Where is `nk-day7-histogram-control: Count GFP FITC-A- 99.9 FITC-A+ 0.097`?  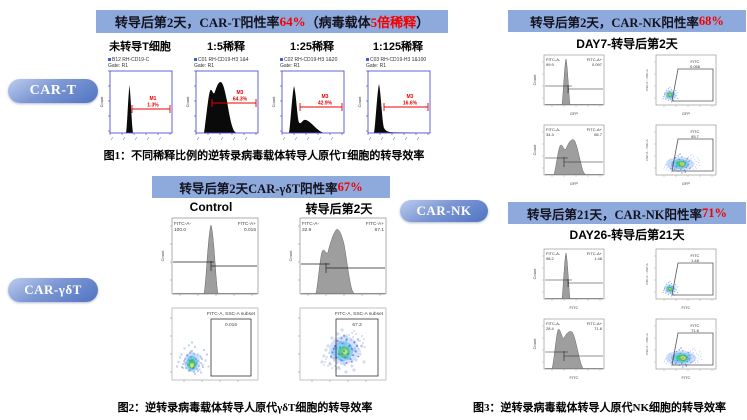 nk-day7-histogram-control: Count GFP FITC-A- 99.9 FITC-A+ 0.097 is located at coordinates (568, 85).